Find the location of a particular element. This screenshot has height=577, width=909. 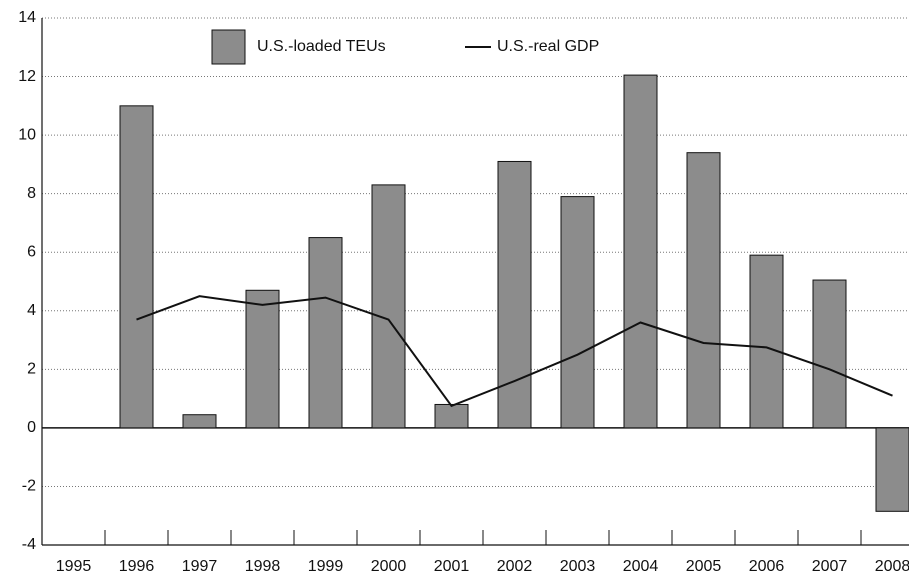

legend-swatch is located at coordinates (228, 47).